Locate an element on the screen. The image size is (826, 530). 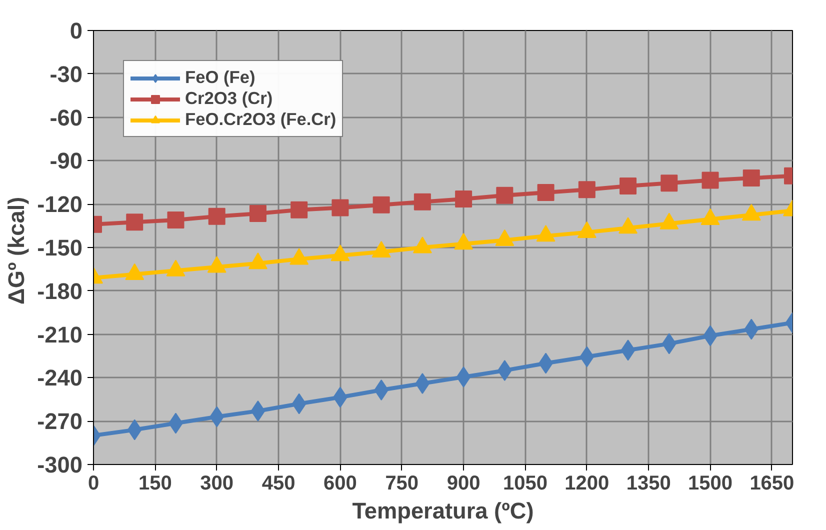
y-tick-label: -150 is located at coordinates (60, 247).